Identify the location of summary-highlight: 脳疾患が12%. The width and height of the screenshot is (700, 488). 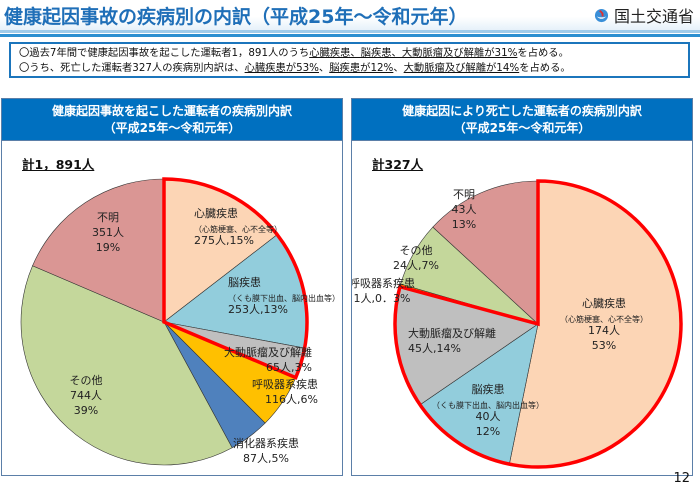
(361, 68).